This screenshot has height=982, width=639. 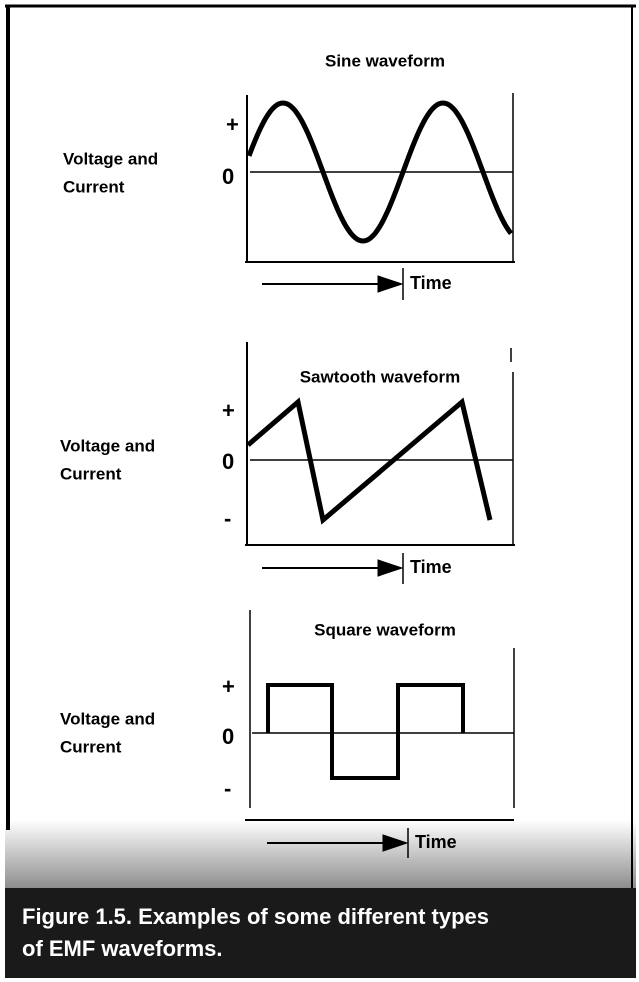 I want to click on shade-band, so click(x=320, y=855).